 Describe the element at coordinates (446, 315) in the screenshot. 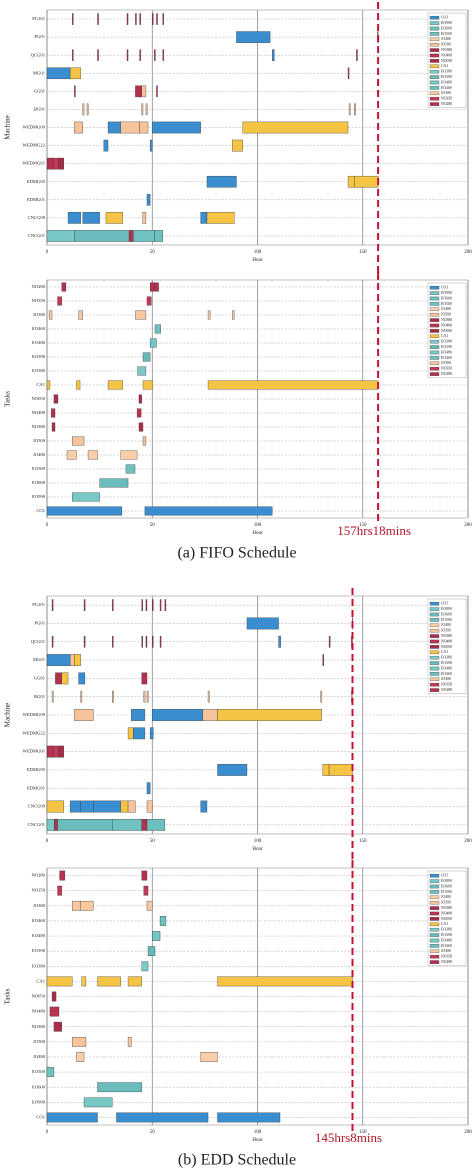

I see `legend-label: JO500` at that location.